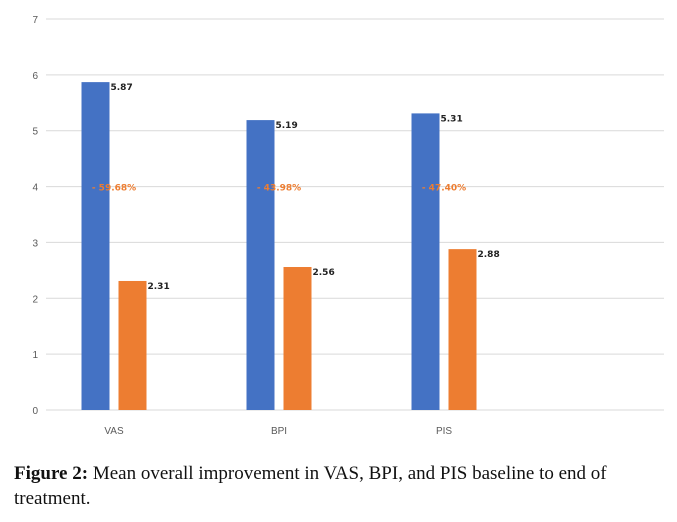  Describe the element at coordinates (35, 243) in the screenshot. I see `y-tick-label: 3` at that location.